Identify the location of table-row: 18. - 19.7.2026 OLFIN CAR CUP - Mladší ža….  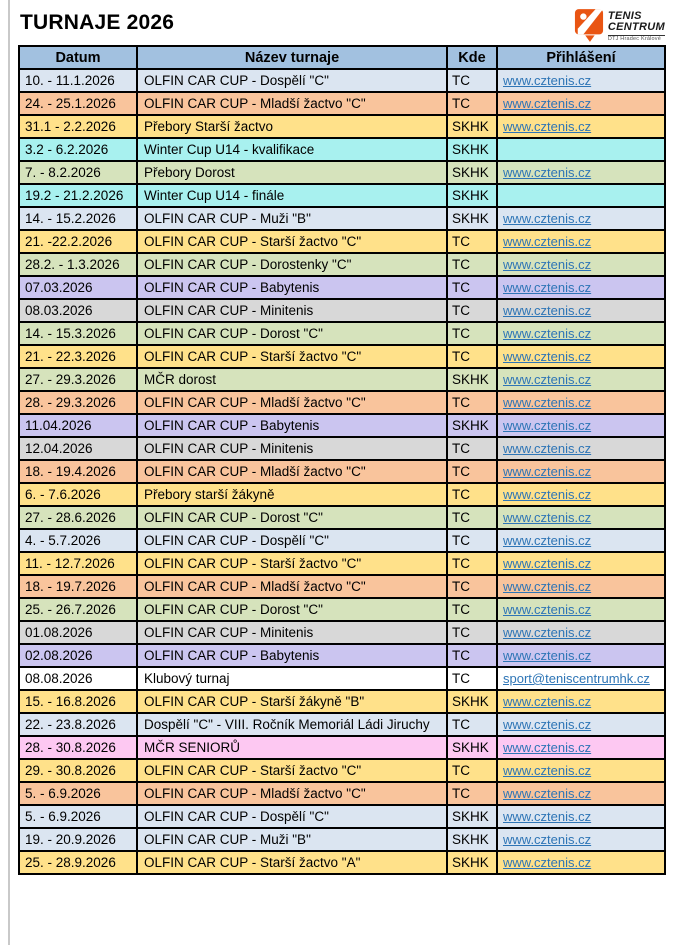
(342, 586).